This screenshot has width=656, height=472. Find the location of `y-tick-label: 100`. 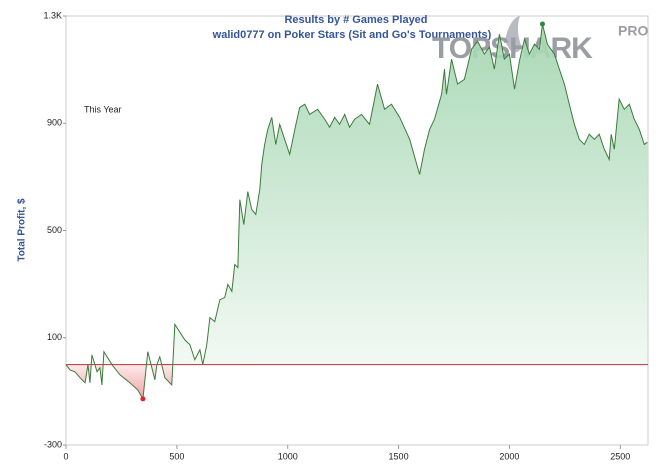

y-tick-label: 100 is located at coordinates (54, 337).